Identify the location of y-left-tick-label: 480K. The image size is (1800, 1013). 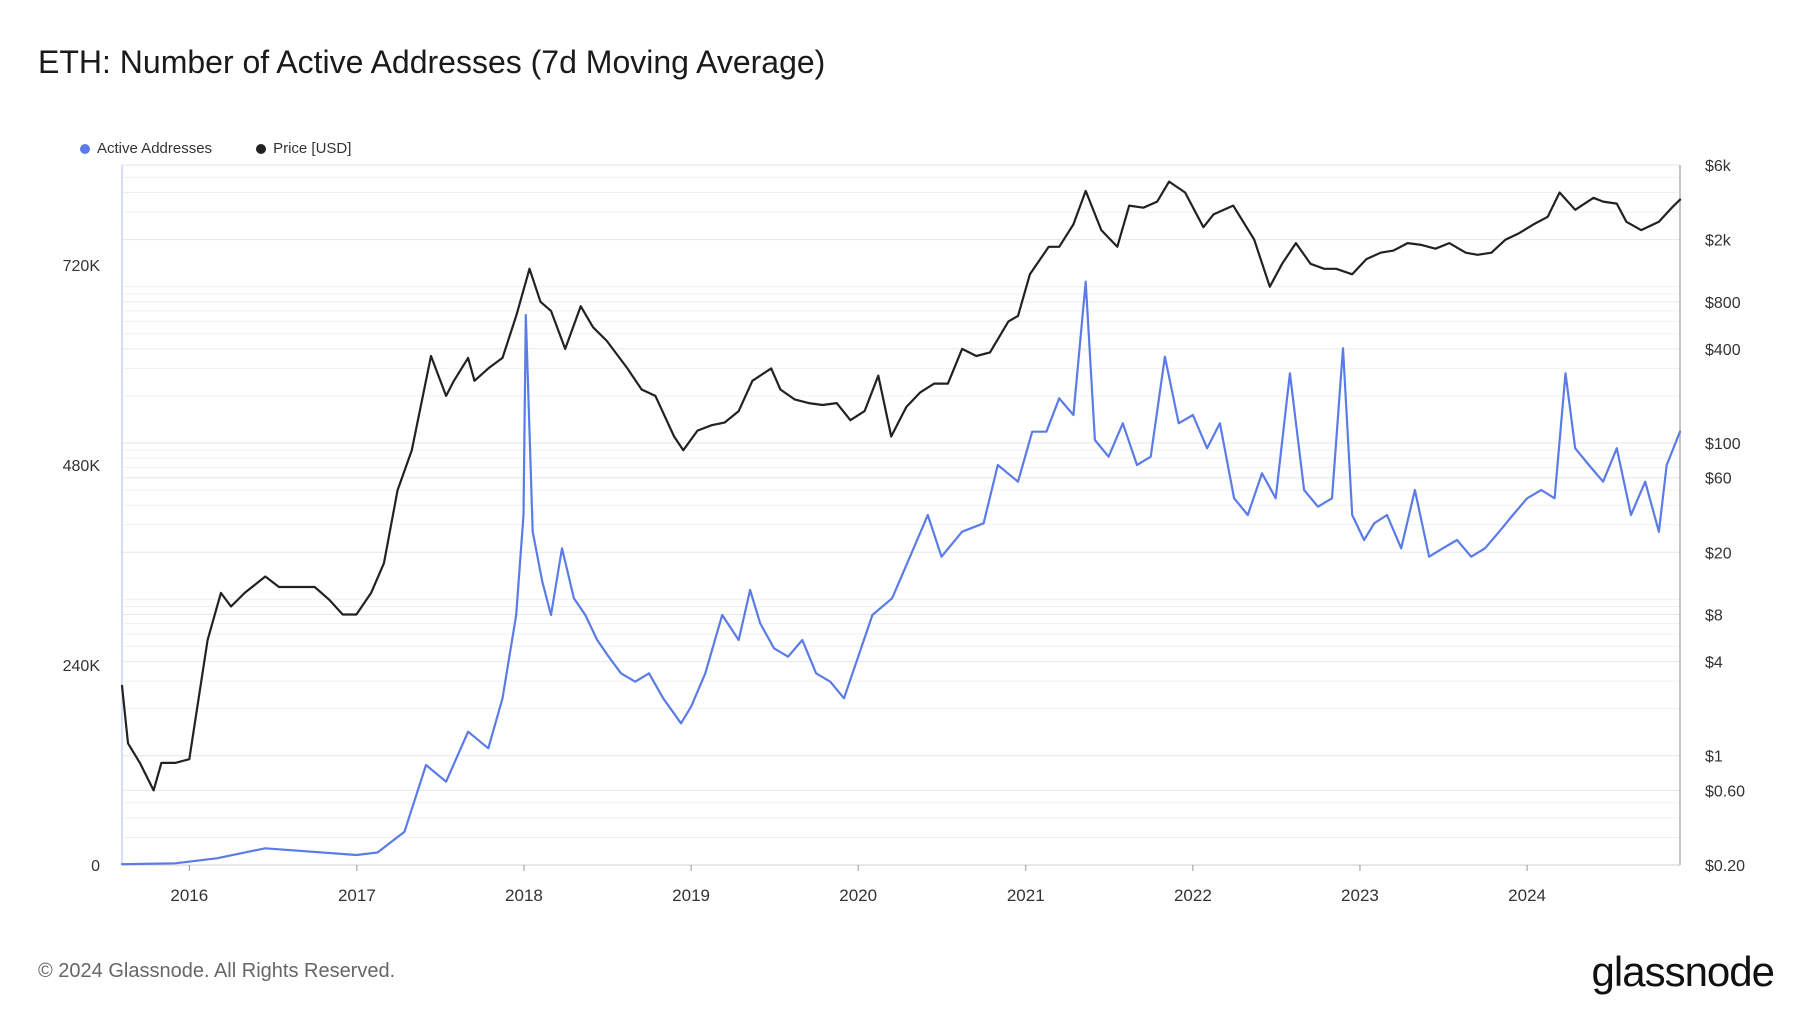
(82, 466).